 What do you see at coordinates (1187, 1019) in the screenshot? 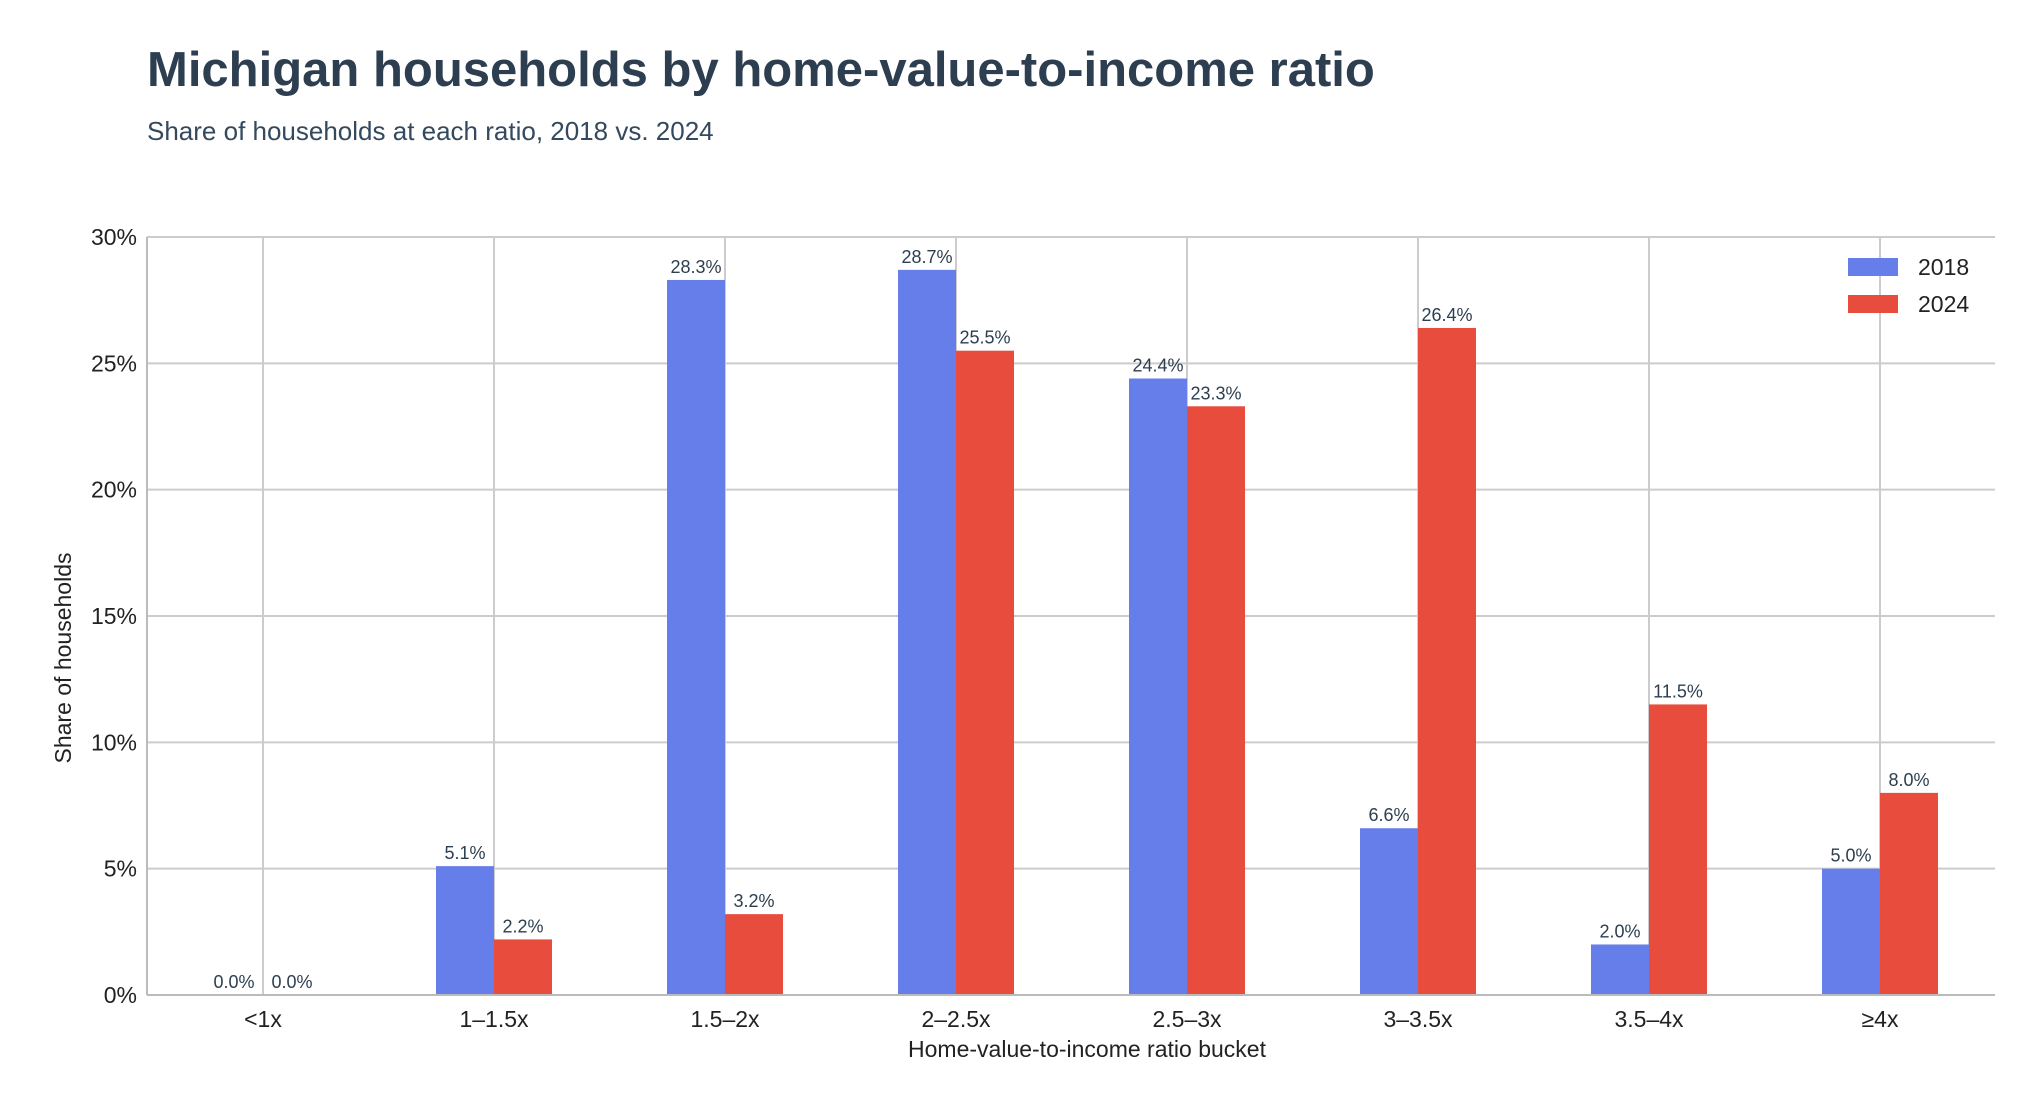
I see `x-tick-label: 2.5–3x` at bounding box center [1187, 1019].